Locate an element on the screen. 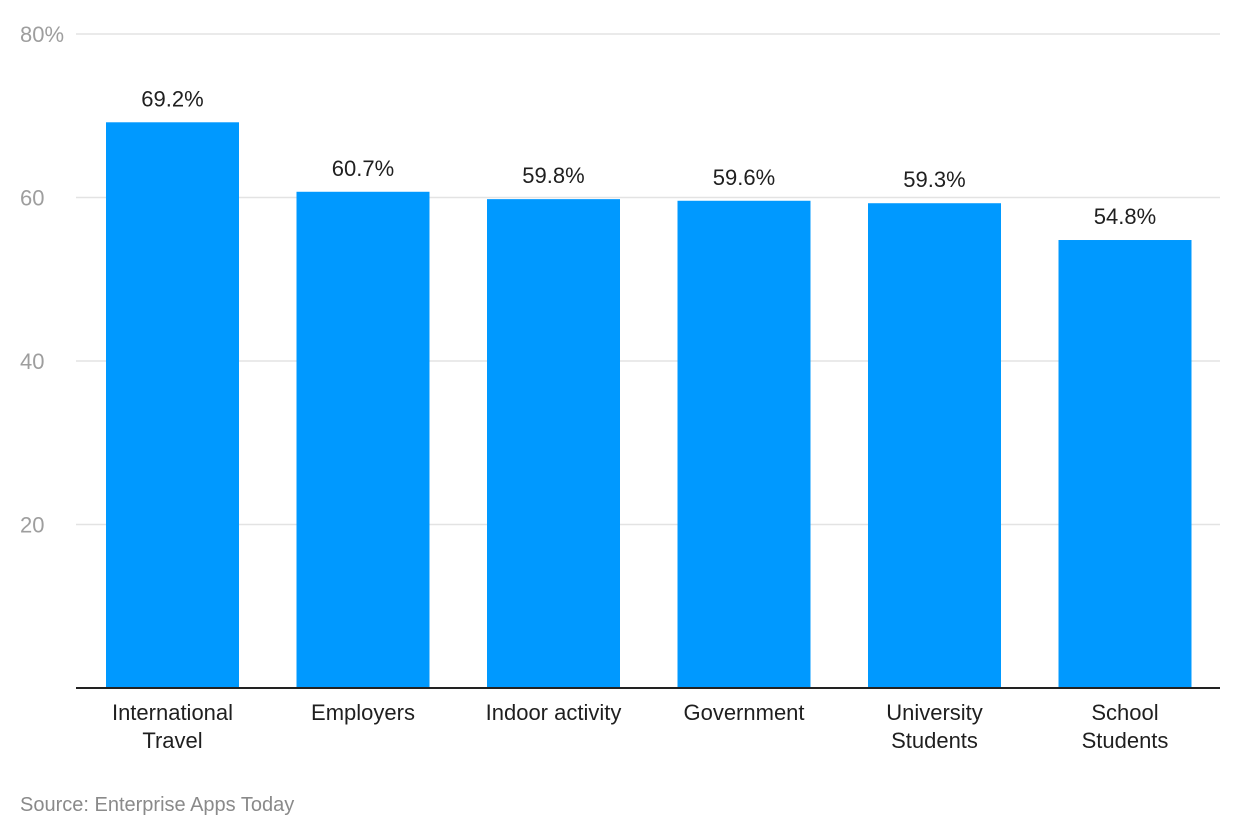 The image size is (1240, 840). data-label-4: 59.3% is located at coordinates (934, 179).